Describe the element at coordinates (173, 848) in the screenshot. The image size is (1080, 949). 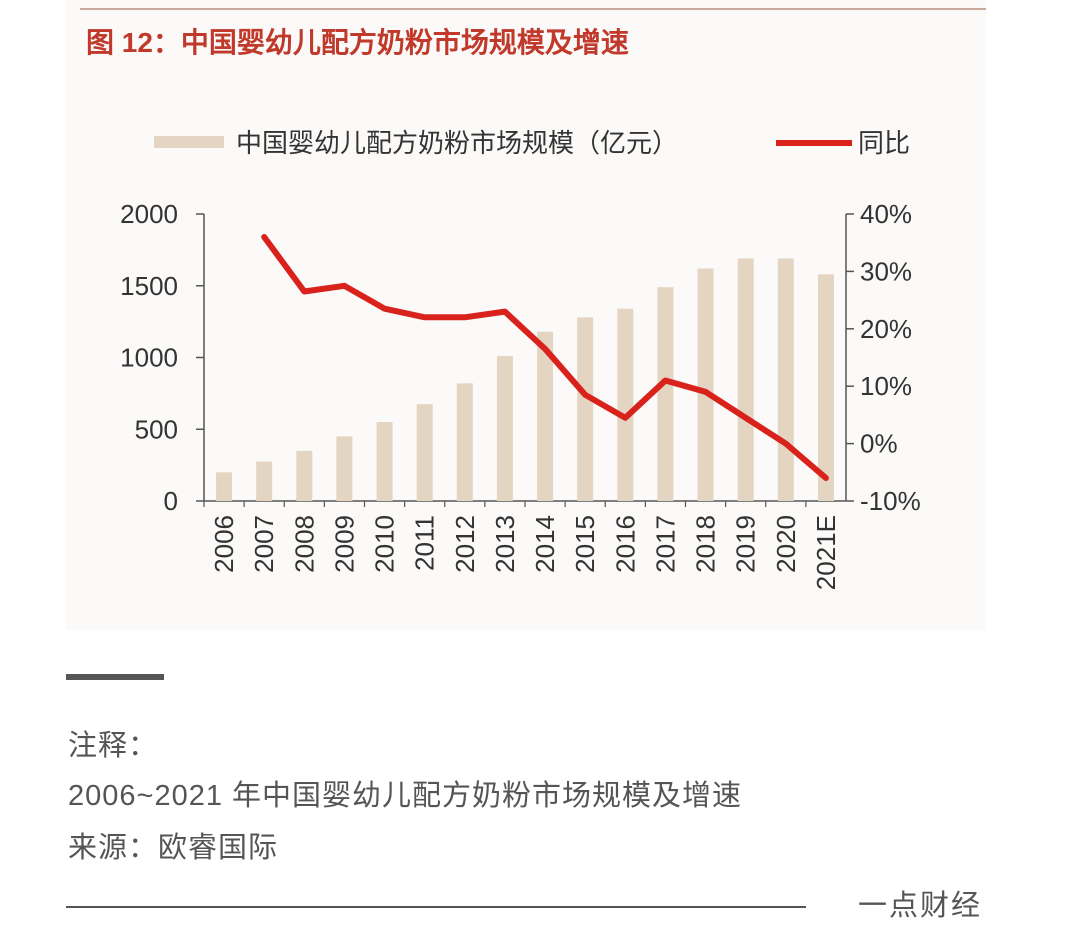
I see `caption-source: 来源：欧睿国际` at that location.